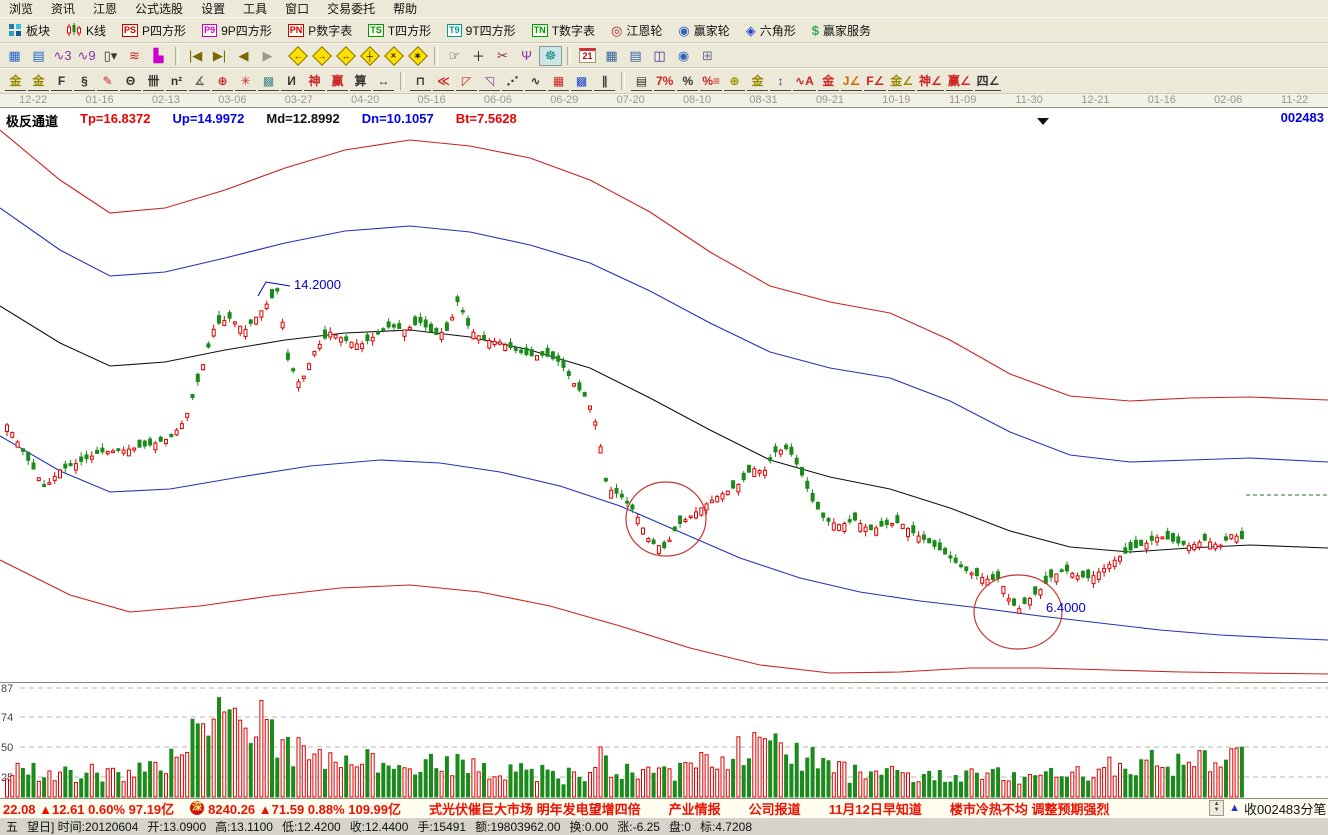 This screenshot has width=1328, height=835. Describe the element at coordinates (512, 81) in the screenshot. I see `three-lines-icon: ⋰` at that location.